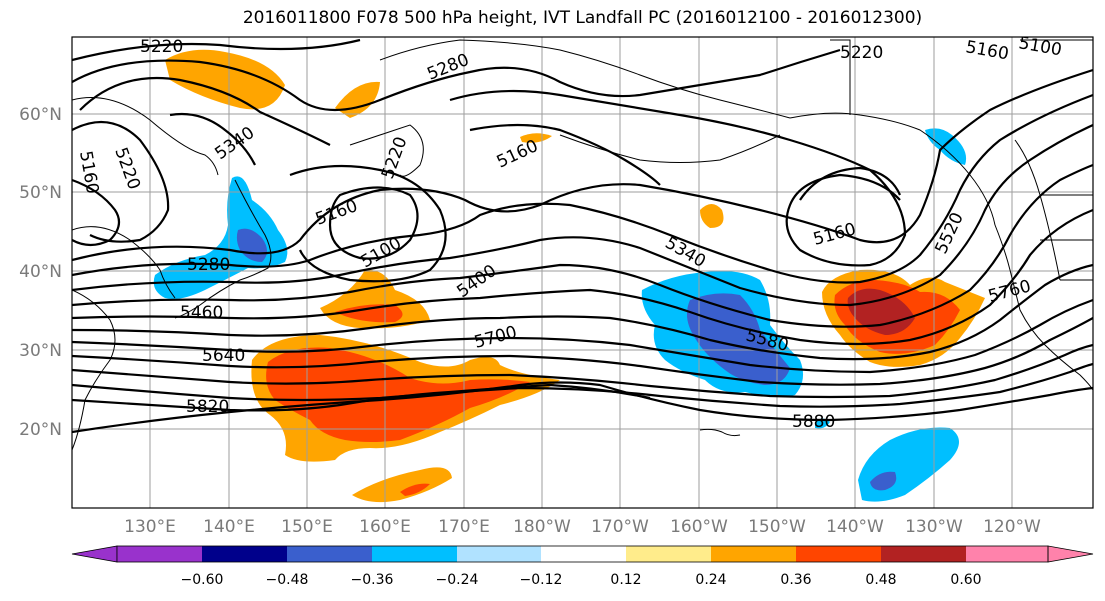 This screenshot has width=1105, height=601. Describe the element at coordinates (1040, 46) in the screenshot. I see `contour-label: 5100` at that location.